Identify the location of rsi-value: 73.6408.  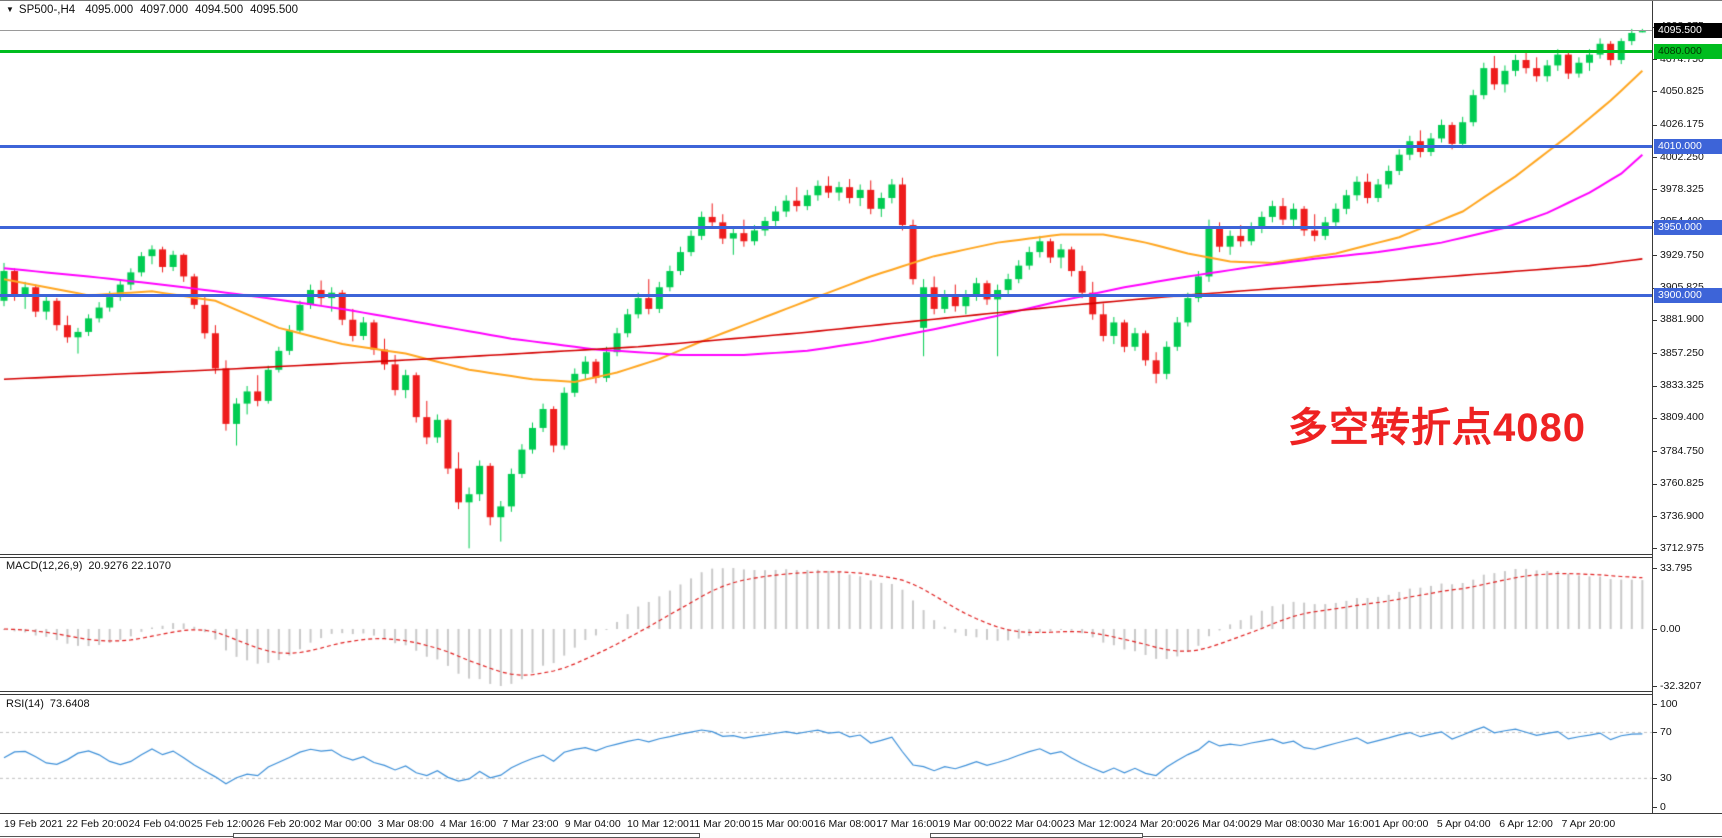
(69, 704).